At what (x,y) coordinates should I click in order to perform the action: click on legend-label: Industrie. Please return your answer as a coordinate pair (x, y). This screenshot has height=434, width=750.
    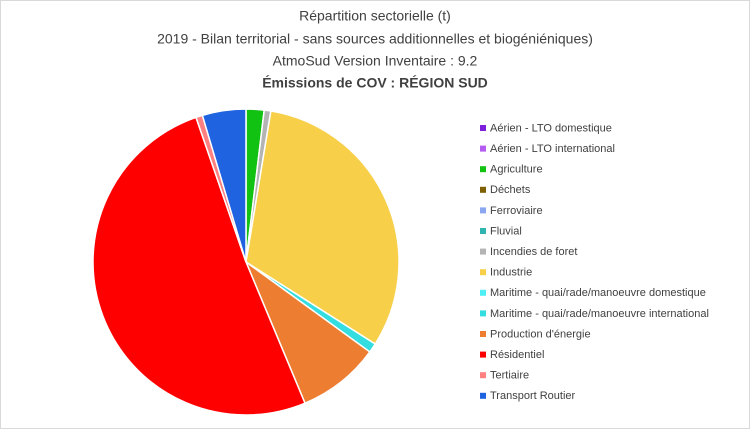
    Looking at the image, I should click on (511, 273).